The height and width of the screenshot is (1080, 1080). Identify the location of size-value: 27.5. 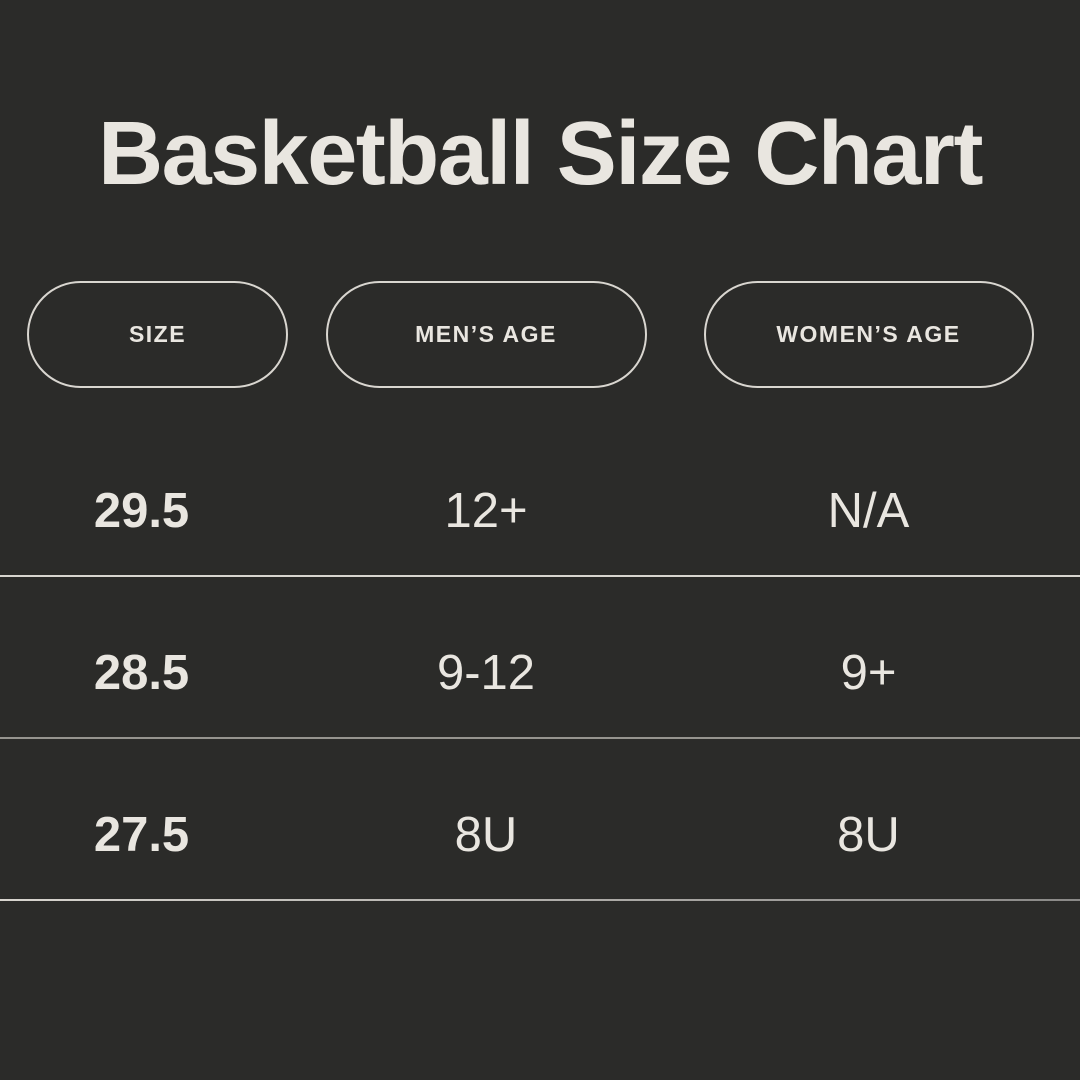
(141, 835).